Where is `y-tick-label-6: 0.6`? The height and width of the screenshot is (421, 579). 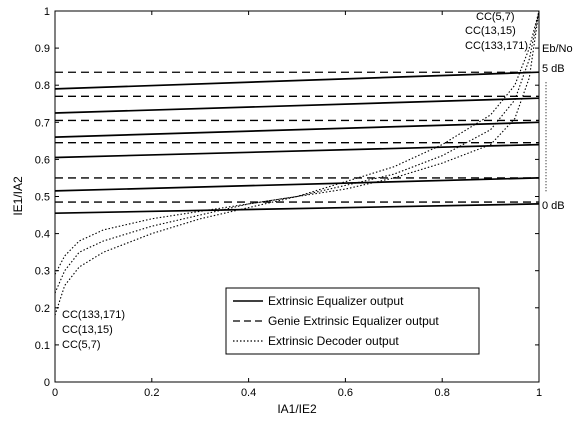
y-tick-label-6: 0.6 is located at coordinates (42, 160).